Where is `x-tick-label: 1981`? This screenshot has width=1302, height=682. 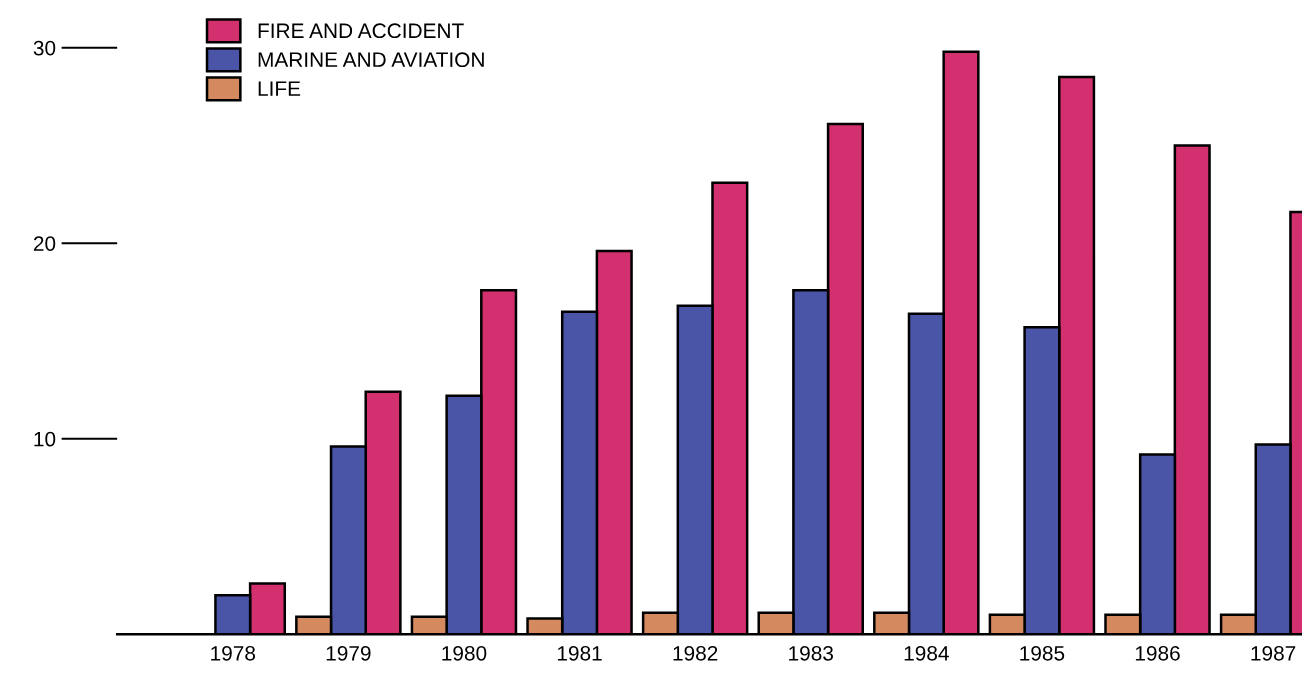
x-tick-label: 1981 is located at coordinates (579, 653).